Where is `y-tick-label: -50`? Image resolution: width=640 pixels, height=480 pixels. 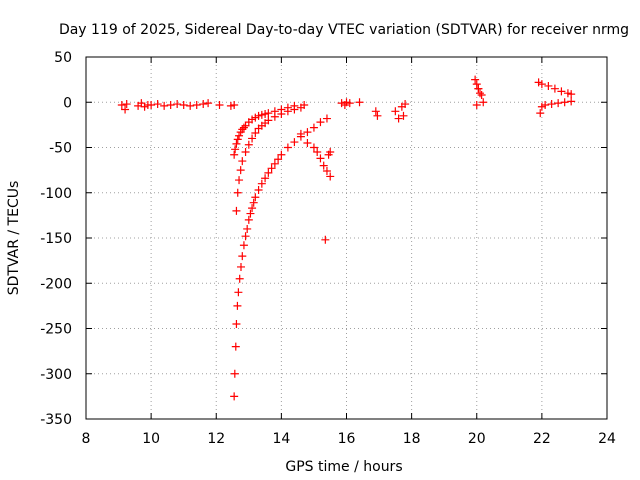 y-tick-label: -50 is located at coordinates (60, 149).